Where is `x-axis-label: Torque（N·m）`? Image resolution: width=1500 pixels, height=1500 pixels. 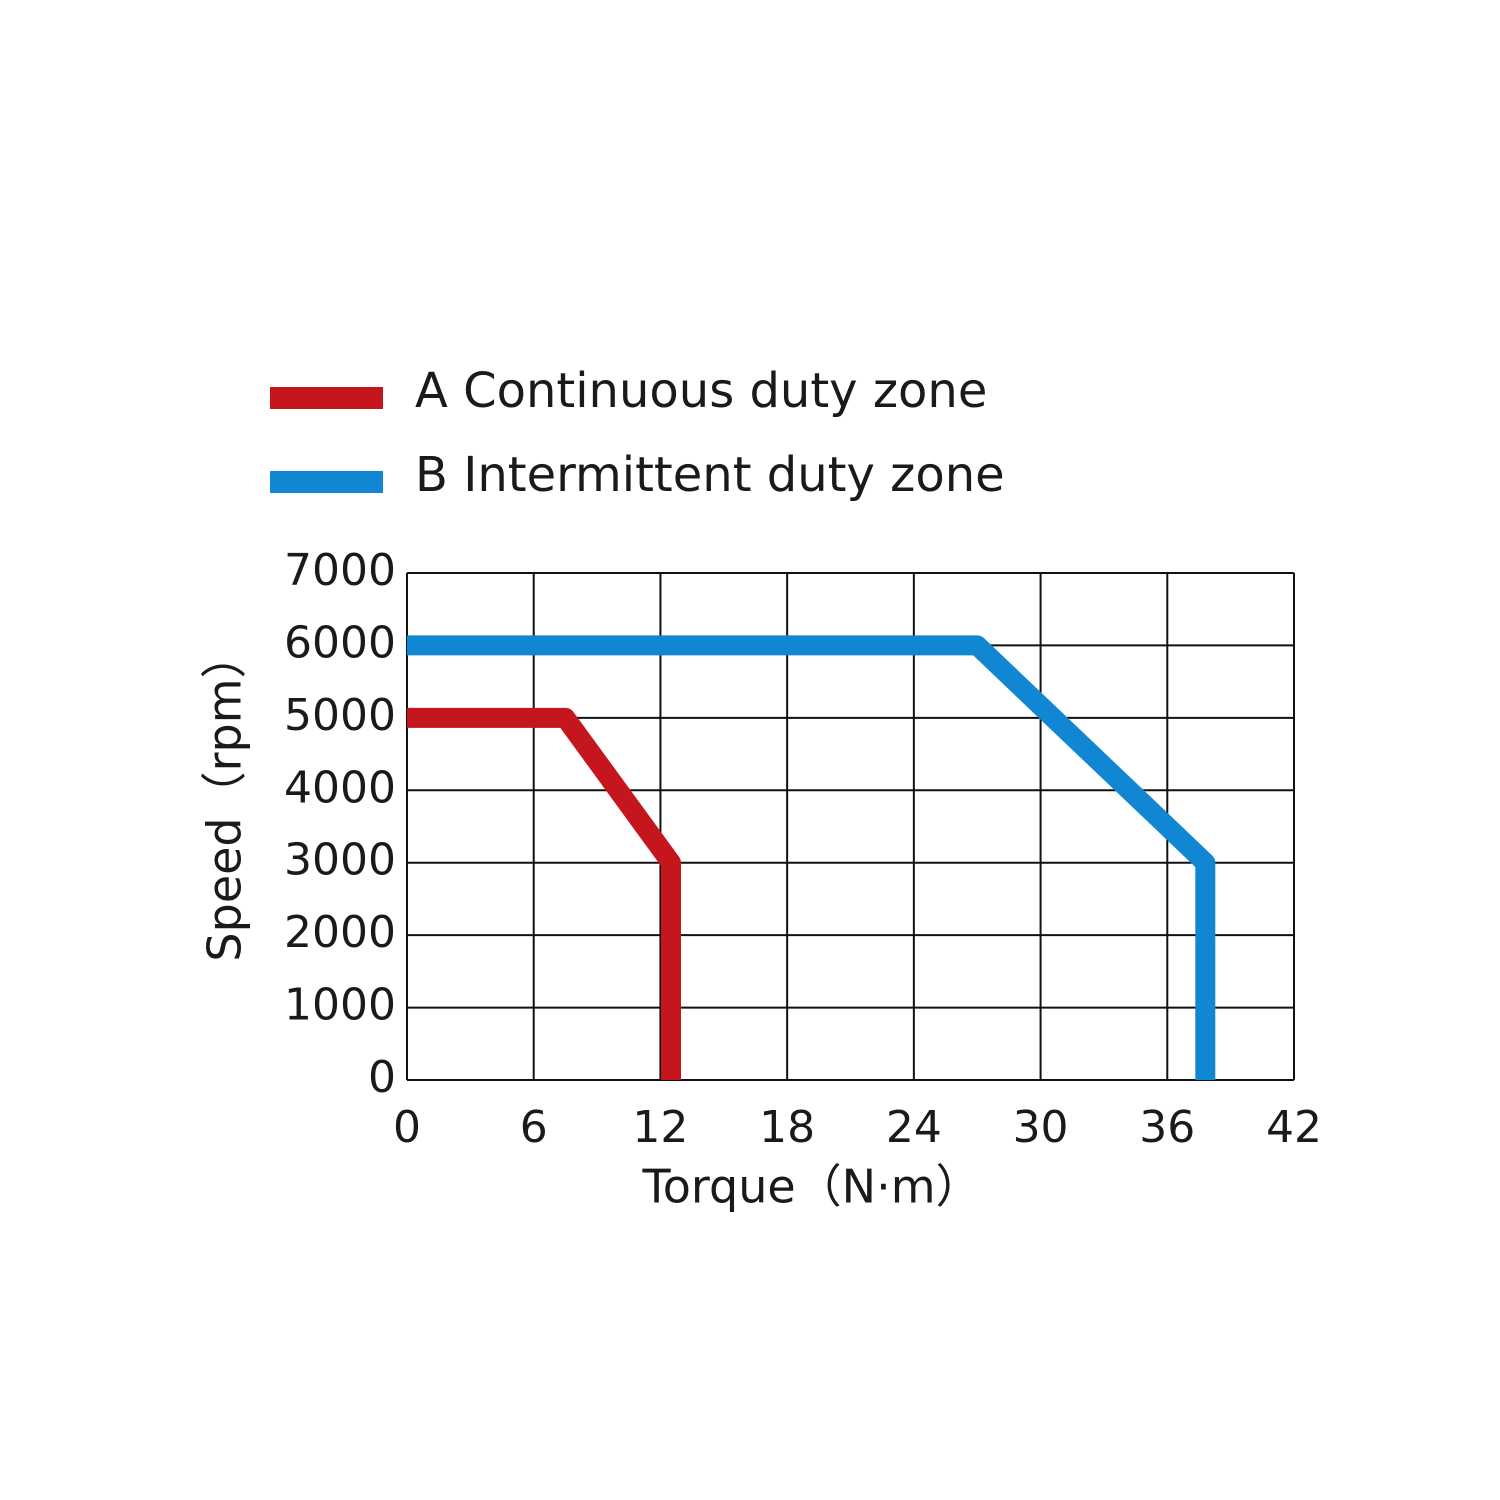 x-axis-label: Torque（N·m） is located at coordinates (811, 1187).